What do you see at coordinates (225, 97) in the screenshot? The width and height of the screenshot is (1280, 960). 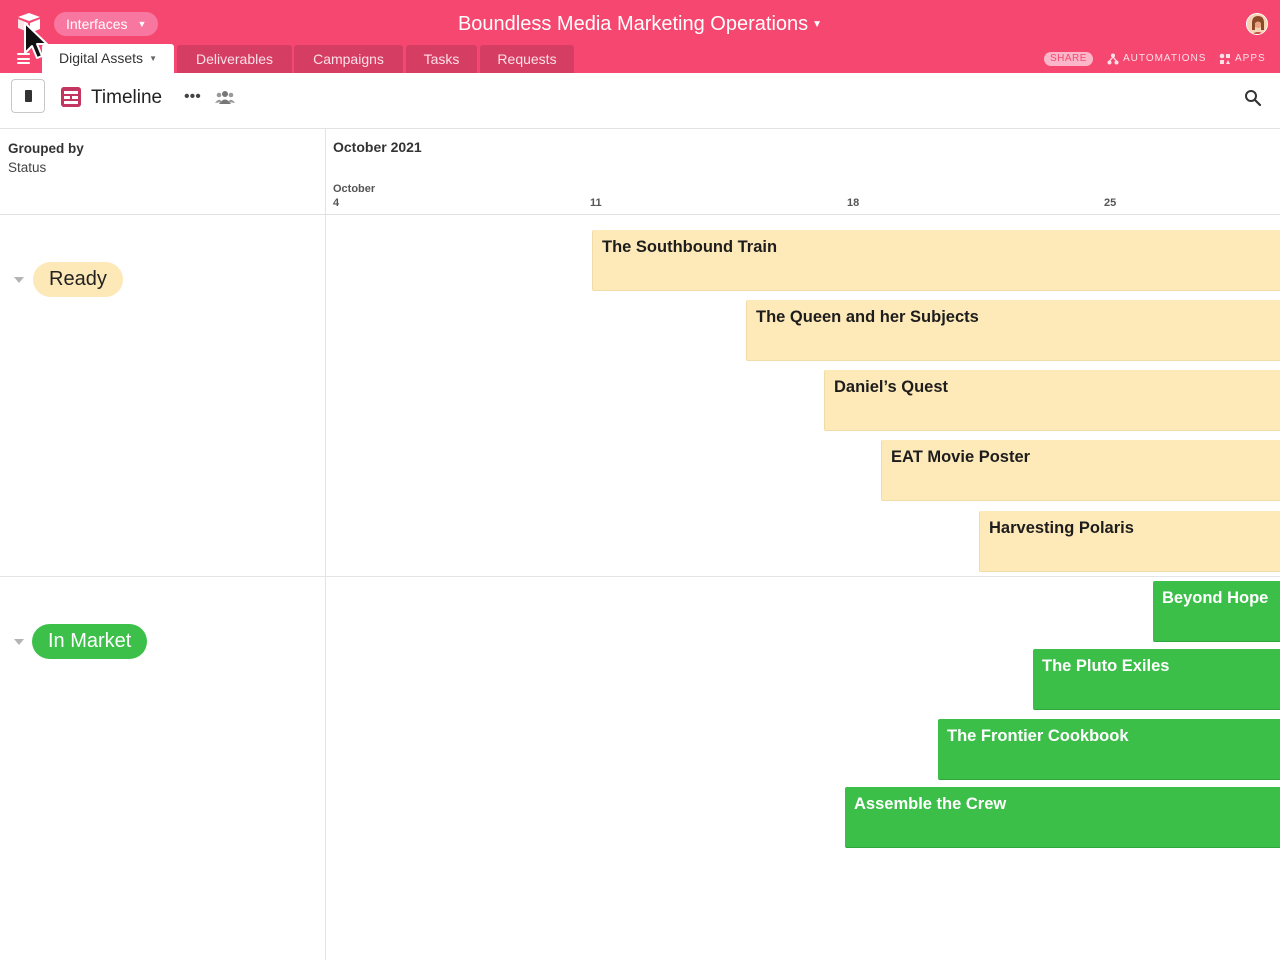 I see `collaborators-icon` at bounding box center [225, 97].